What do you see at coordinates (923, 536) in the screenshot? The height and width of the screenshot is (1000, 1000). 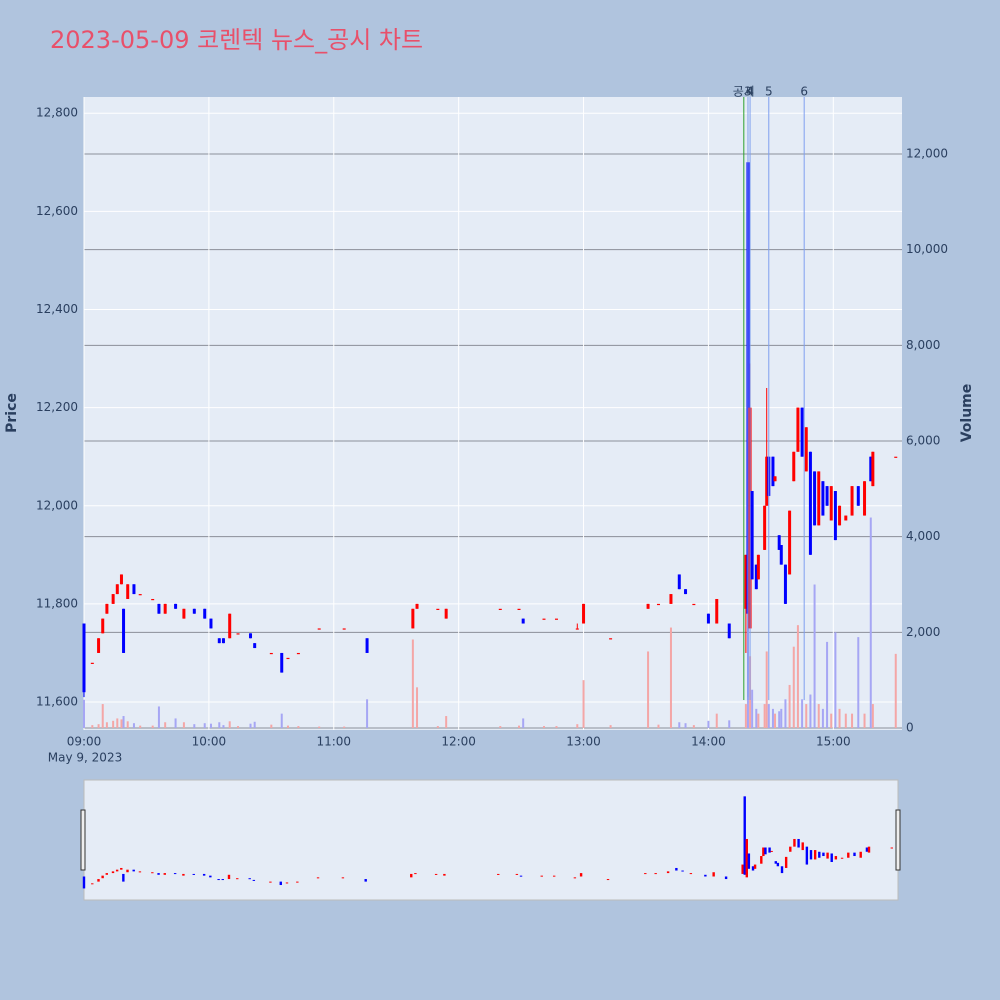 I see `y2-tick-label: 4,000` at bounding box center [923, 536].